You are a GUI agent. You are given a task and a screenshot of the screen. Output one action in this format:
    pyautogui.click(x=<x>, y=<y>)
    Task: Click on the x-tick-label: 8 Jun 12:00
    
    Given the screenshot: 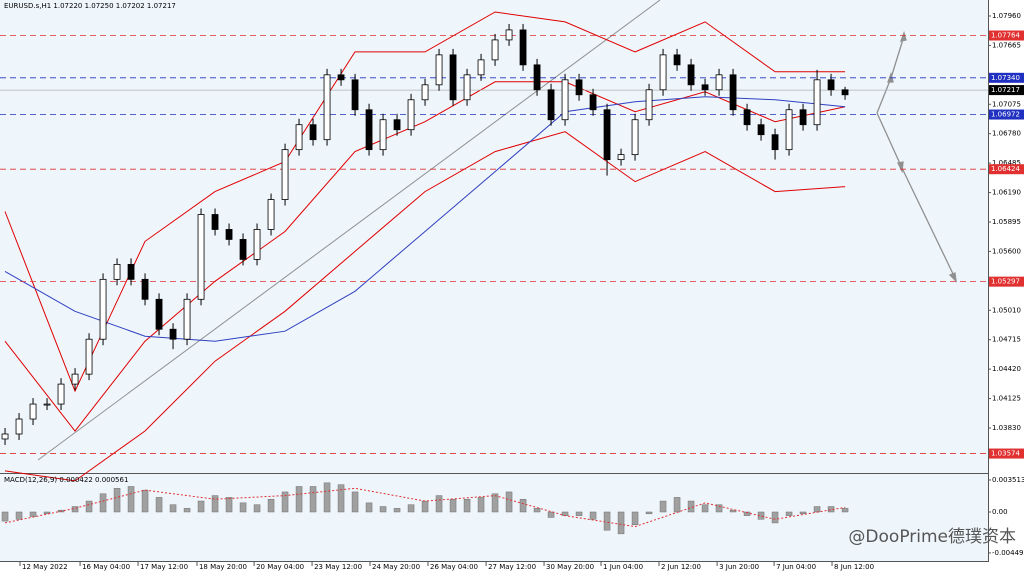 What is the action you would take?
    pyautogui.click(x=854, y=567)
    